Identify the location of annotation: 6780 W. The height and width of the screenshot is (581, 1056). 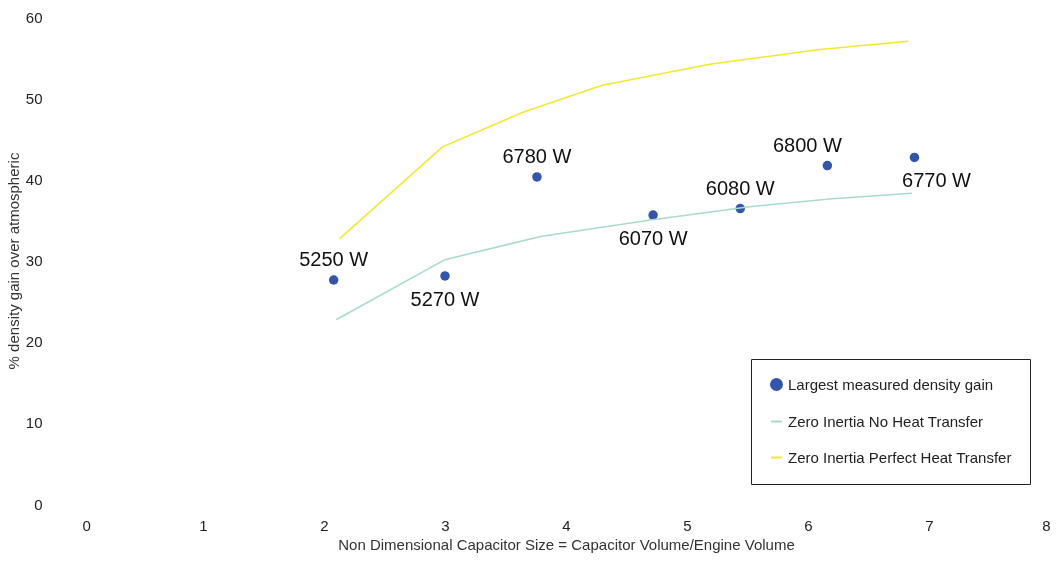
(537, 155).